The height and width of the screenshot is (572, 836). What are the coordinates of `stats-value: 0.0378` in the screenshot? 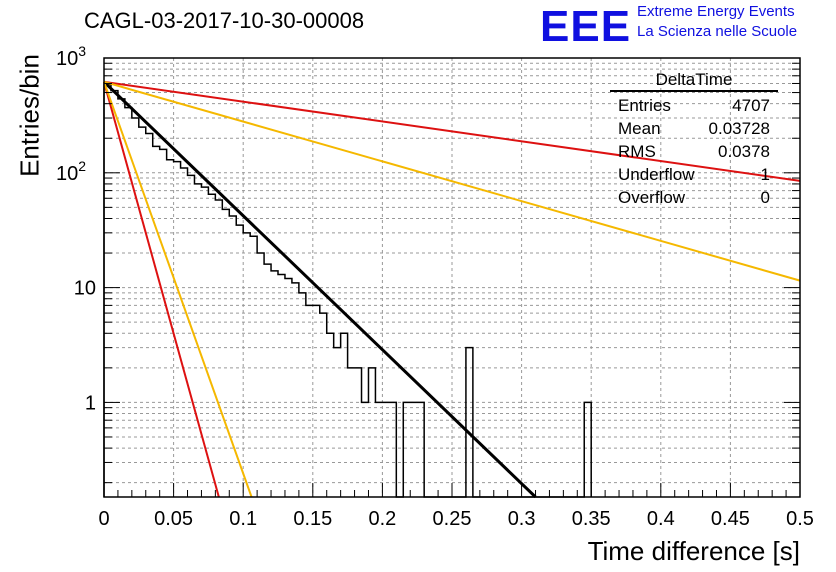 It's located at (744, 151).